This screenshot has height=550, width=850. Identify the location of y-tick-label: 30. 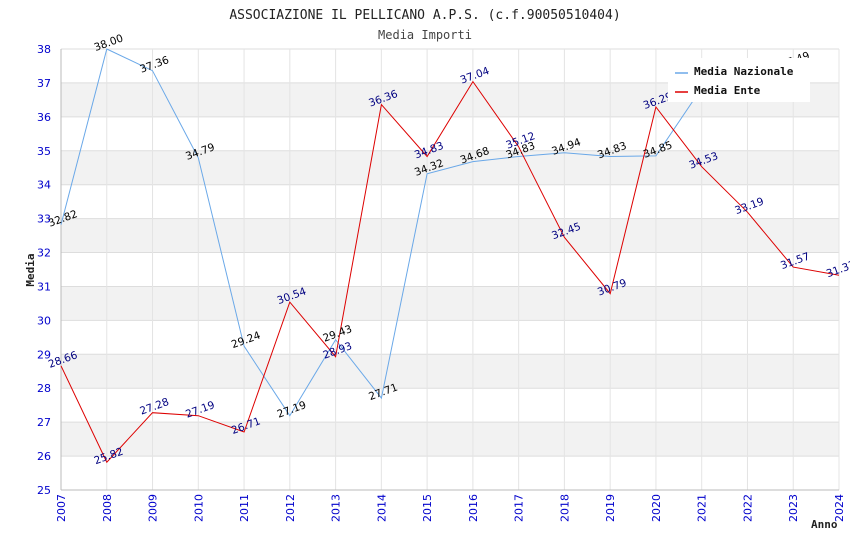
(44, 320).